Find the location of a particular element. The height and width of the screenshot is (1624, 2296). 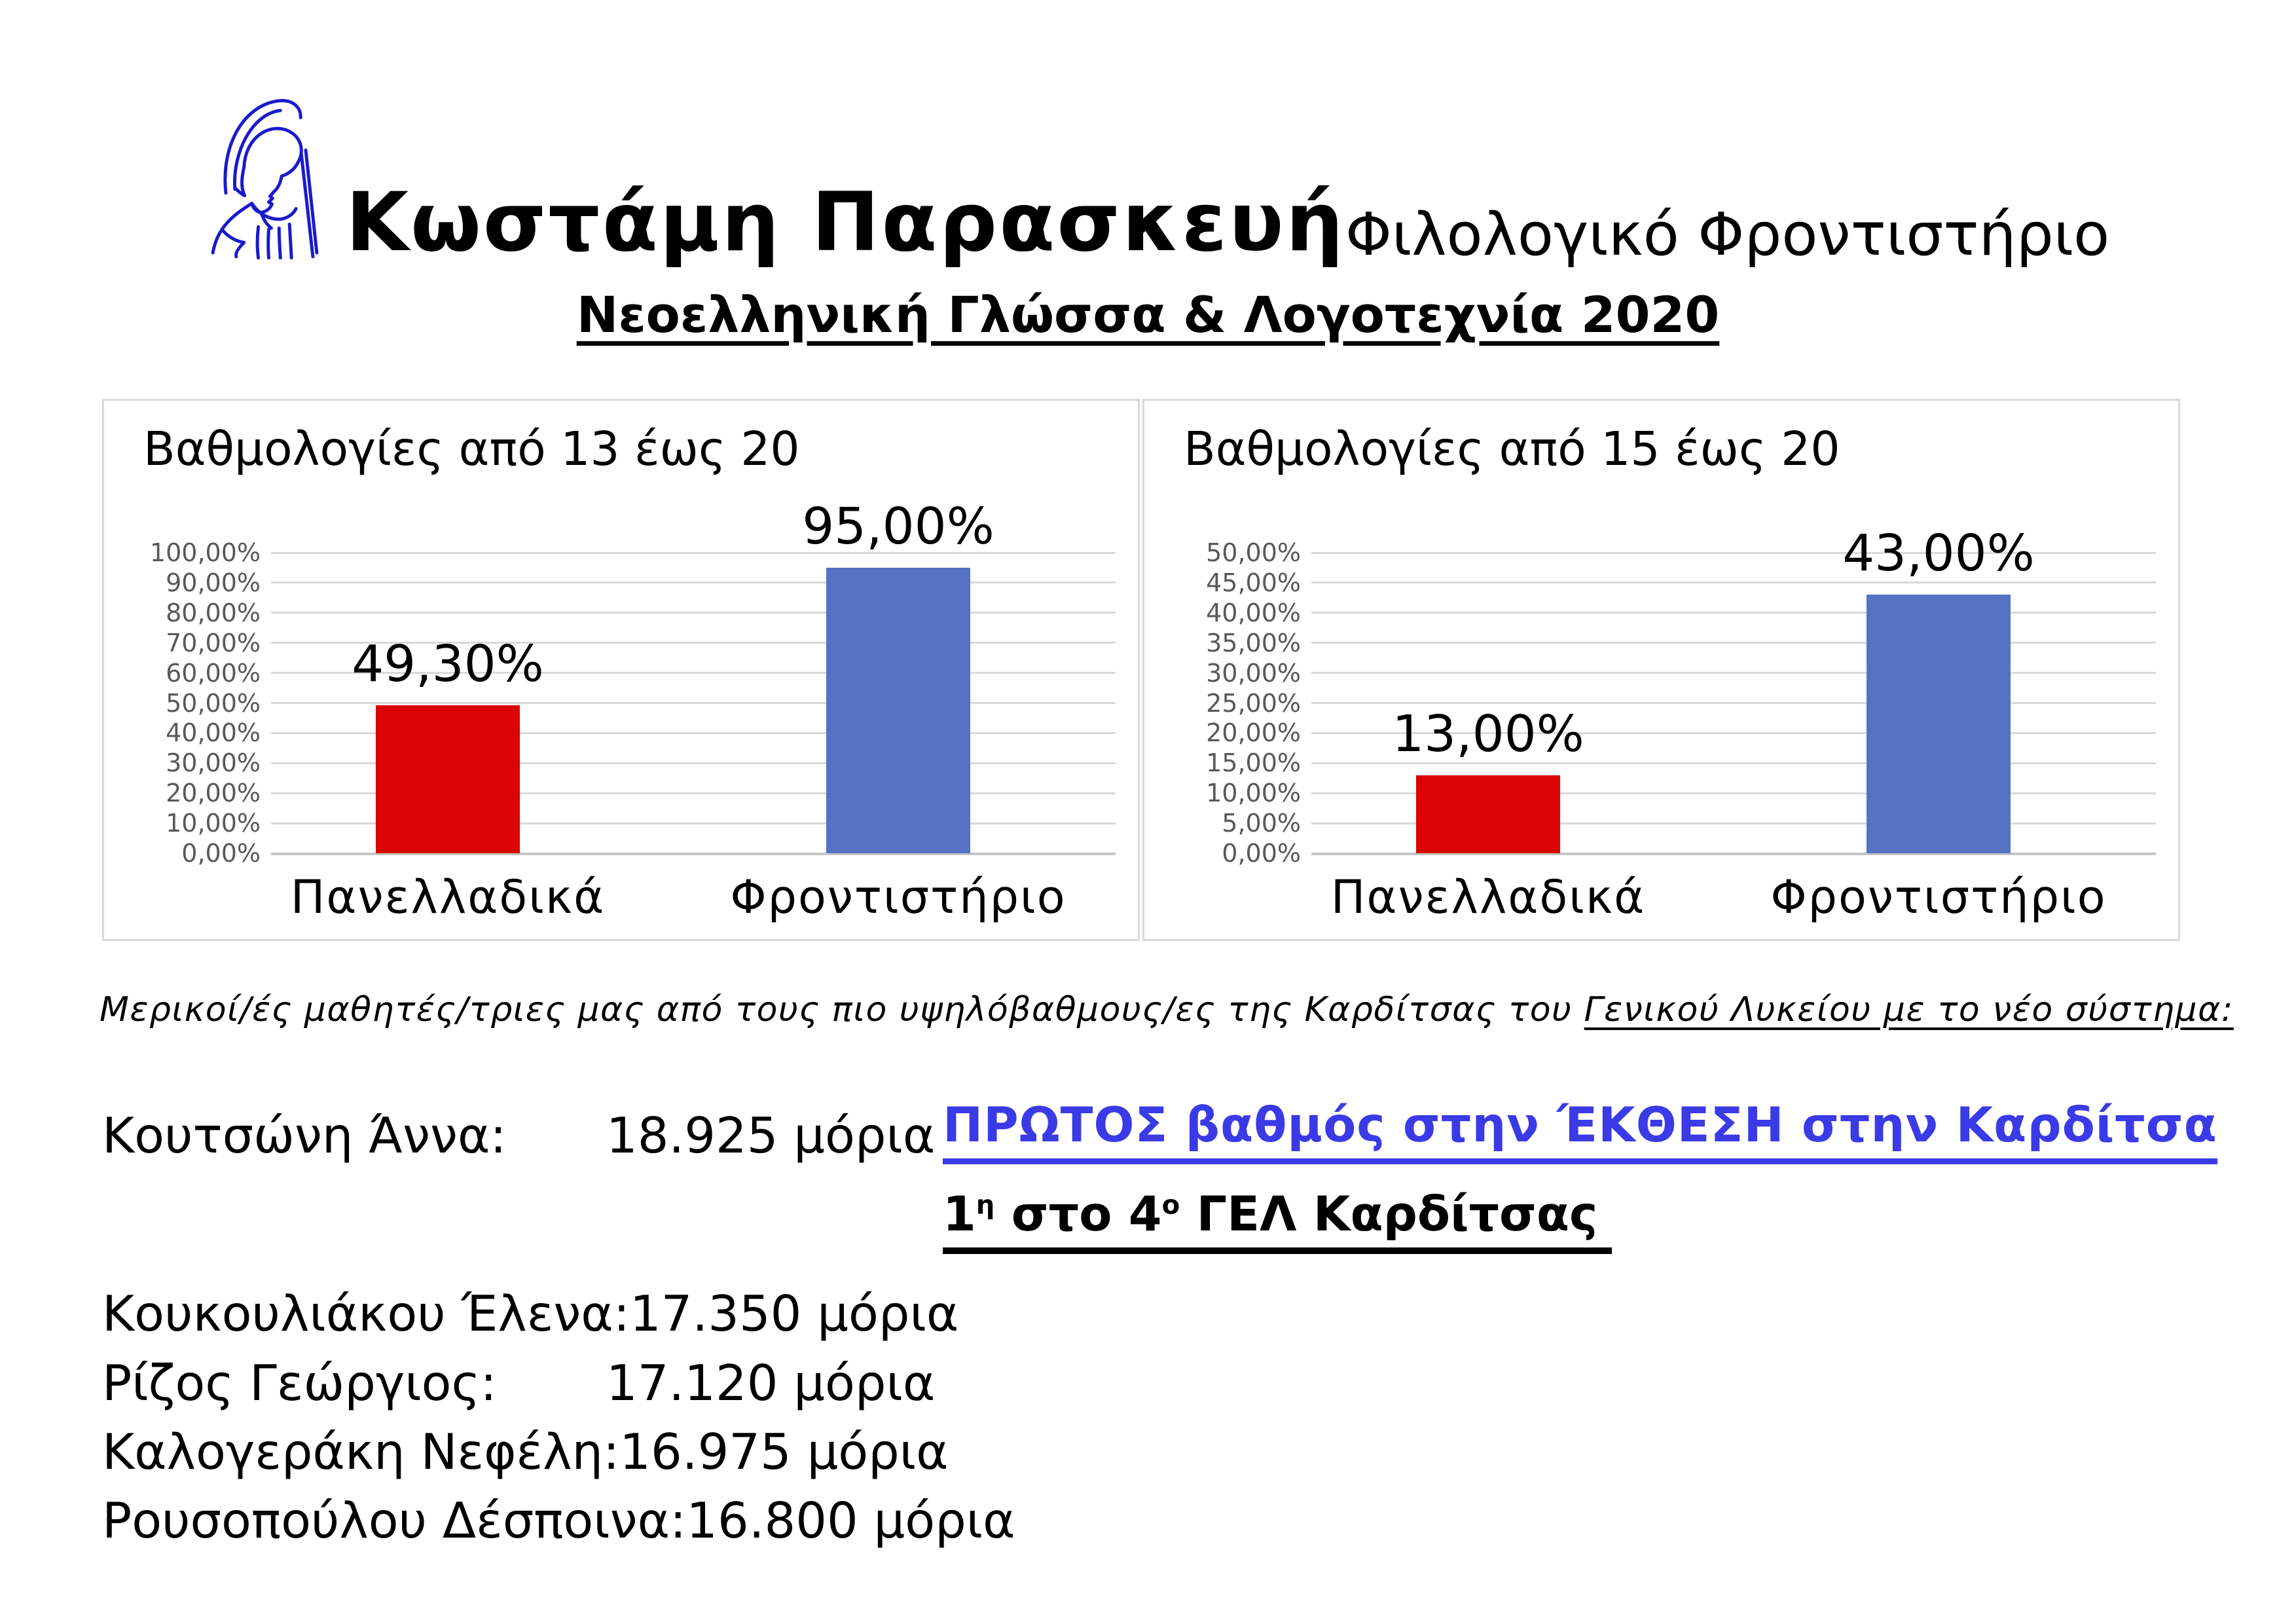

student-row: Ρίζος Γεώργιος: 17.120 μόρια is located at coordinates (518, 1383).